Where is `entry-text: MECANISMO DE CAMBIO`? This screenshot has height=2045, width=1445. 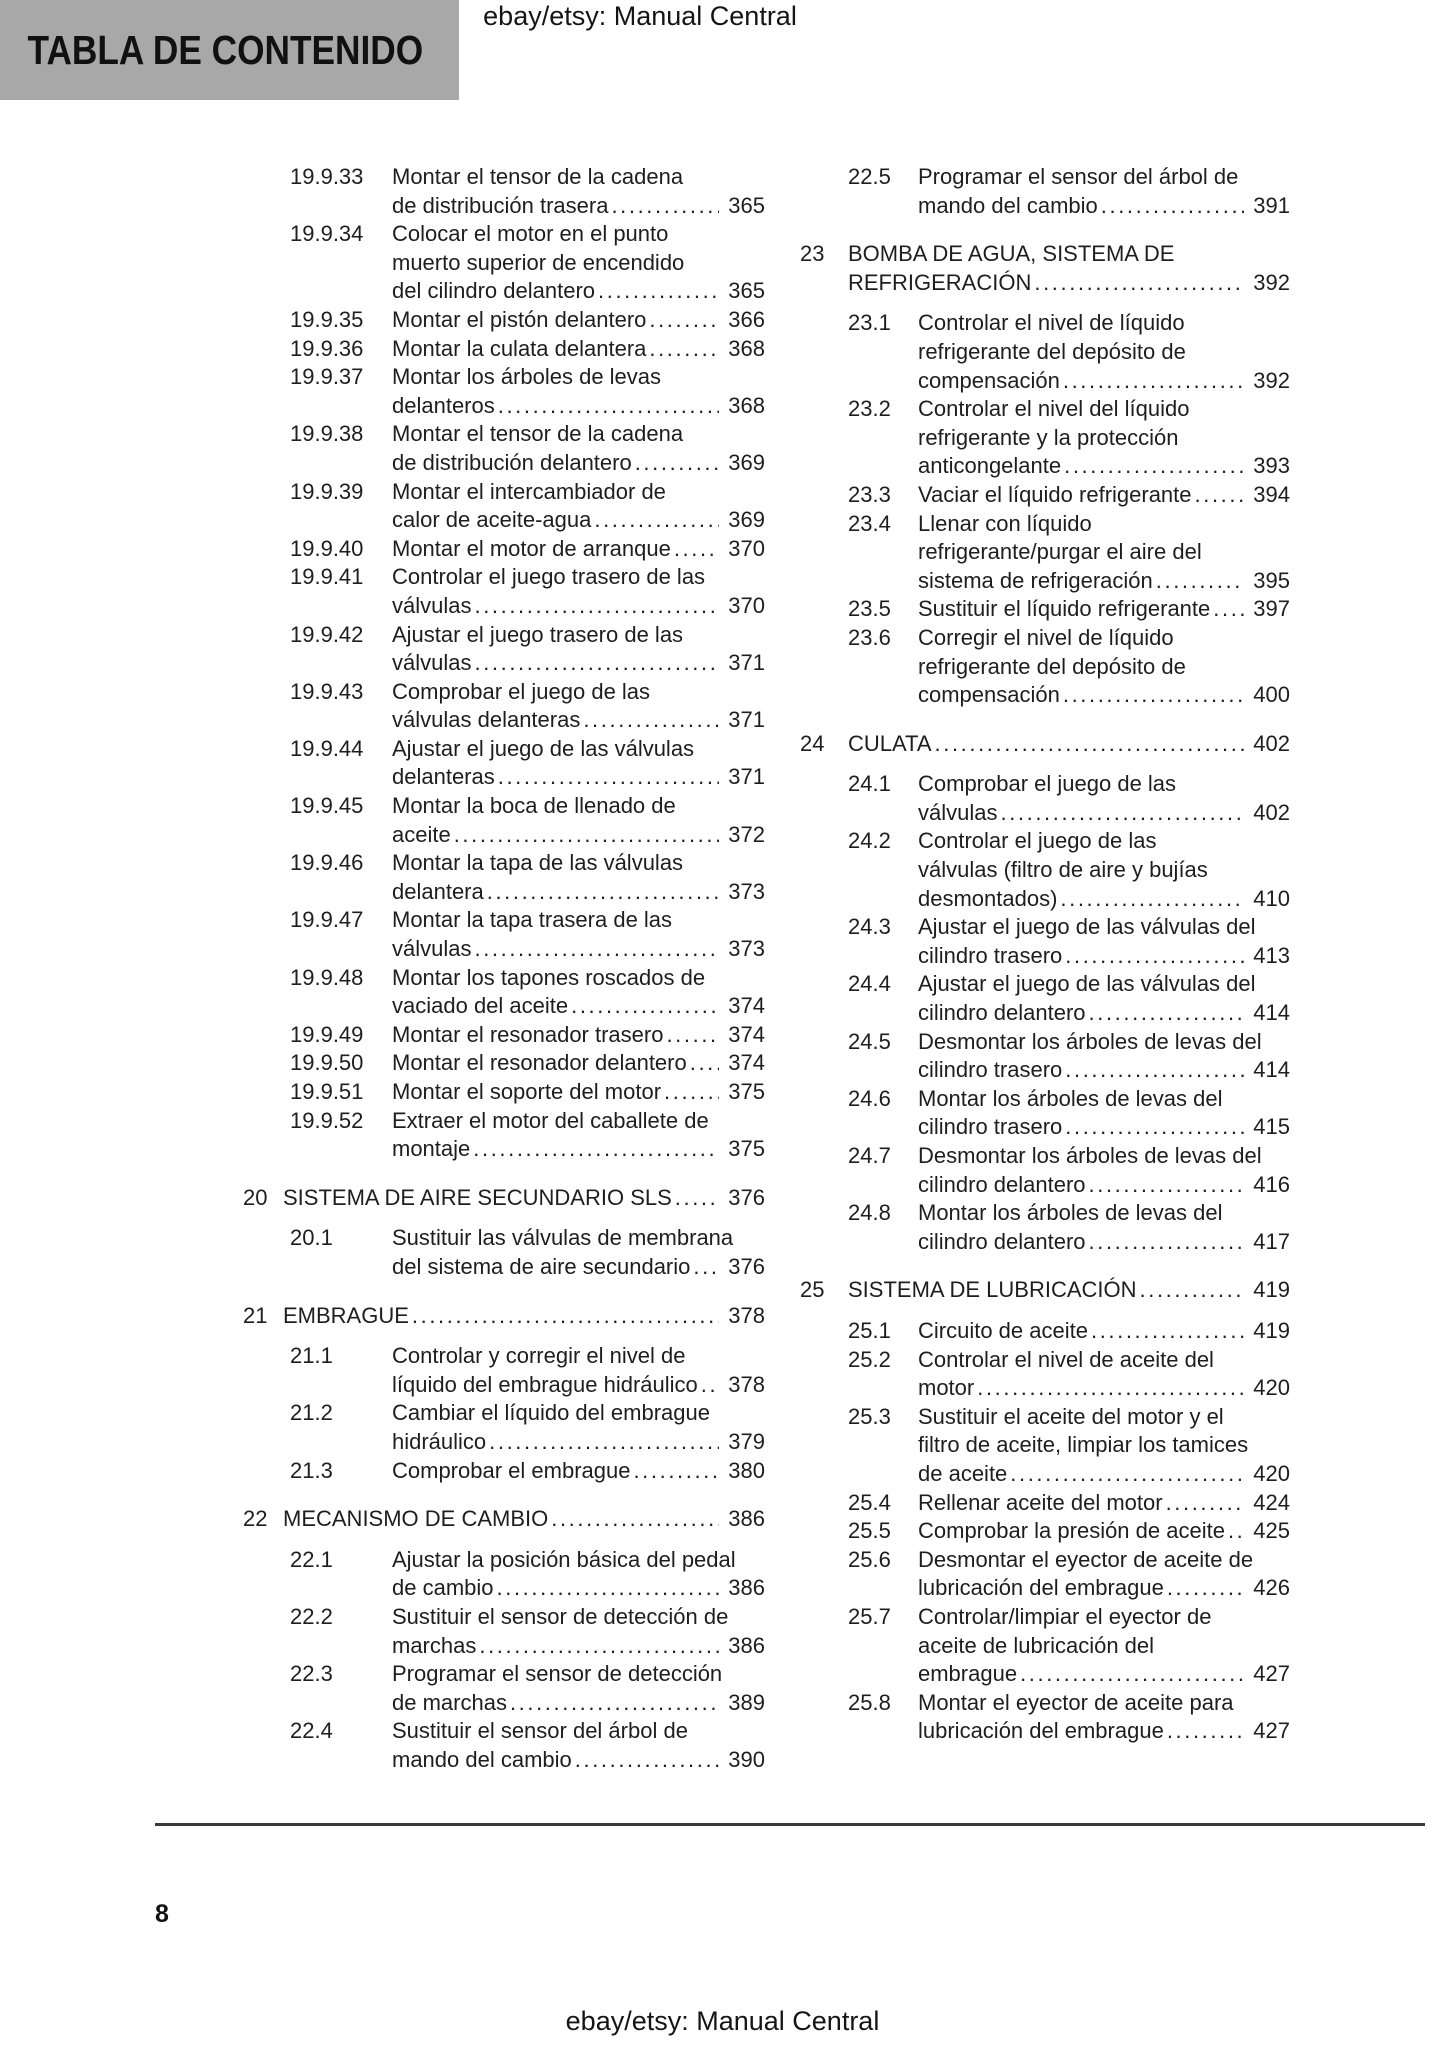
entry-text: MECANISMO DE CAMBIO is located at coordinates (416, 1519).